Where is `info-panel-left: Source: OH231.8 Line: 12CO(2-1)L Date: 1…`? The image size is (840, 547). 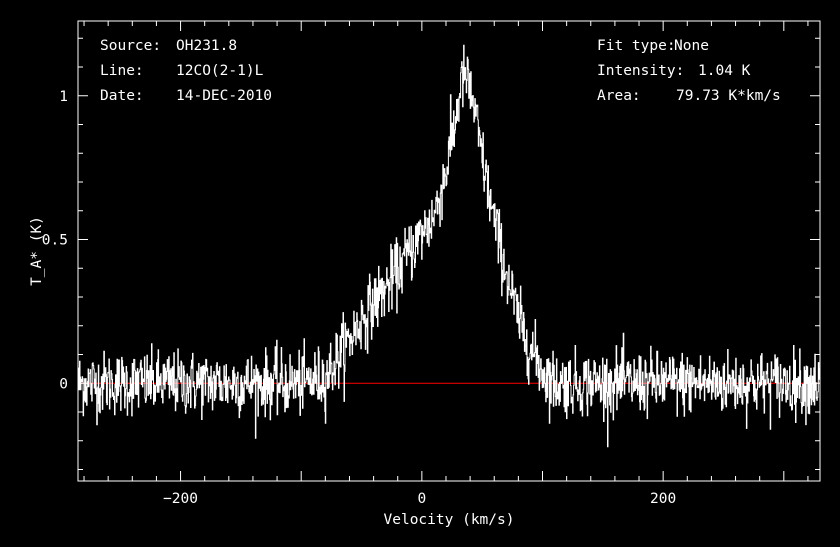
info-panel-left: Source: OH231.8 Line: 12CO(2-1)L Date: 1… is located at coordinates (186, 71).